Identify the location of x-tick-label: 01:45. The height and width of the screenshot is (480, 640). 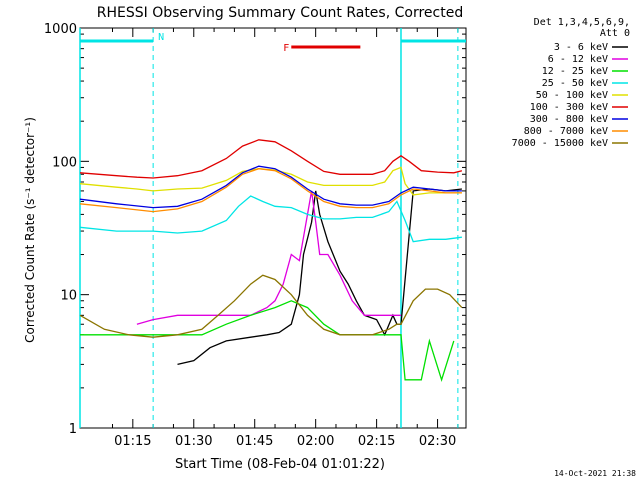
(254, 441).